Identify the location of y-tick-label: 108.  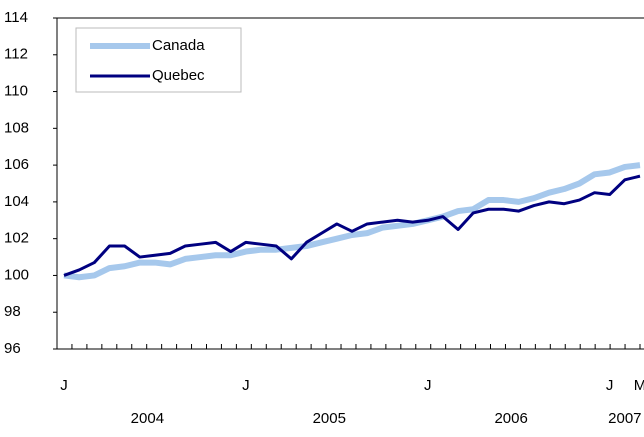
(16, 127).